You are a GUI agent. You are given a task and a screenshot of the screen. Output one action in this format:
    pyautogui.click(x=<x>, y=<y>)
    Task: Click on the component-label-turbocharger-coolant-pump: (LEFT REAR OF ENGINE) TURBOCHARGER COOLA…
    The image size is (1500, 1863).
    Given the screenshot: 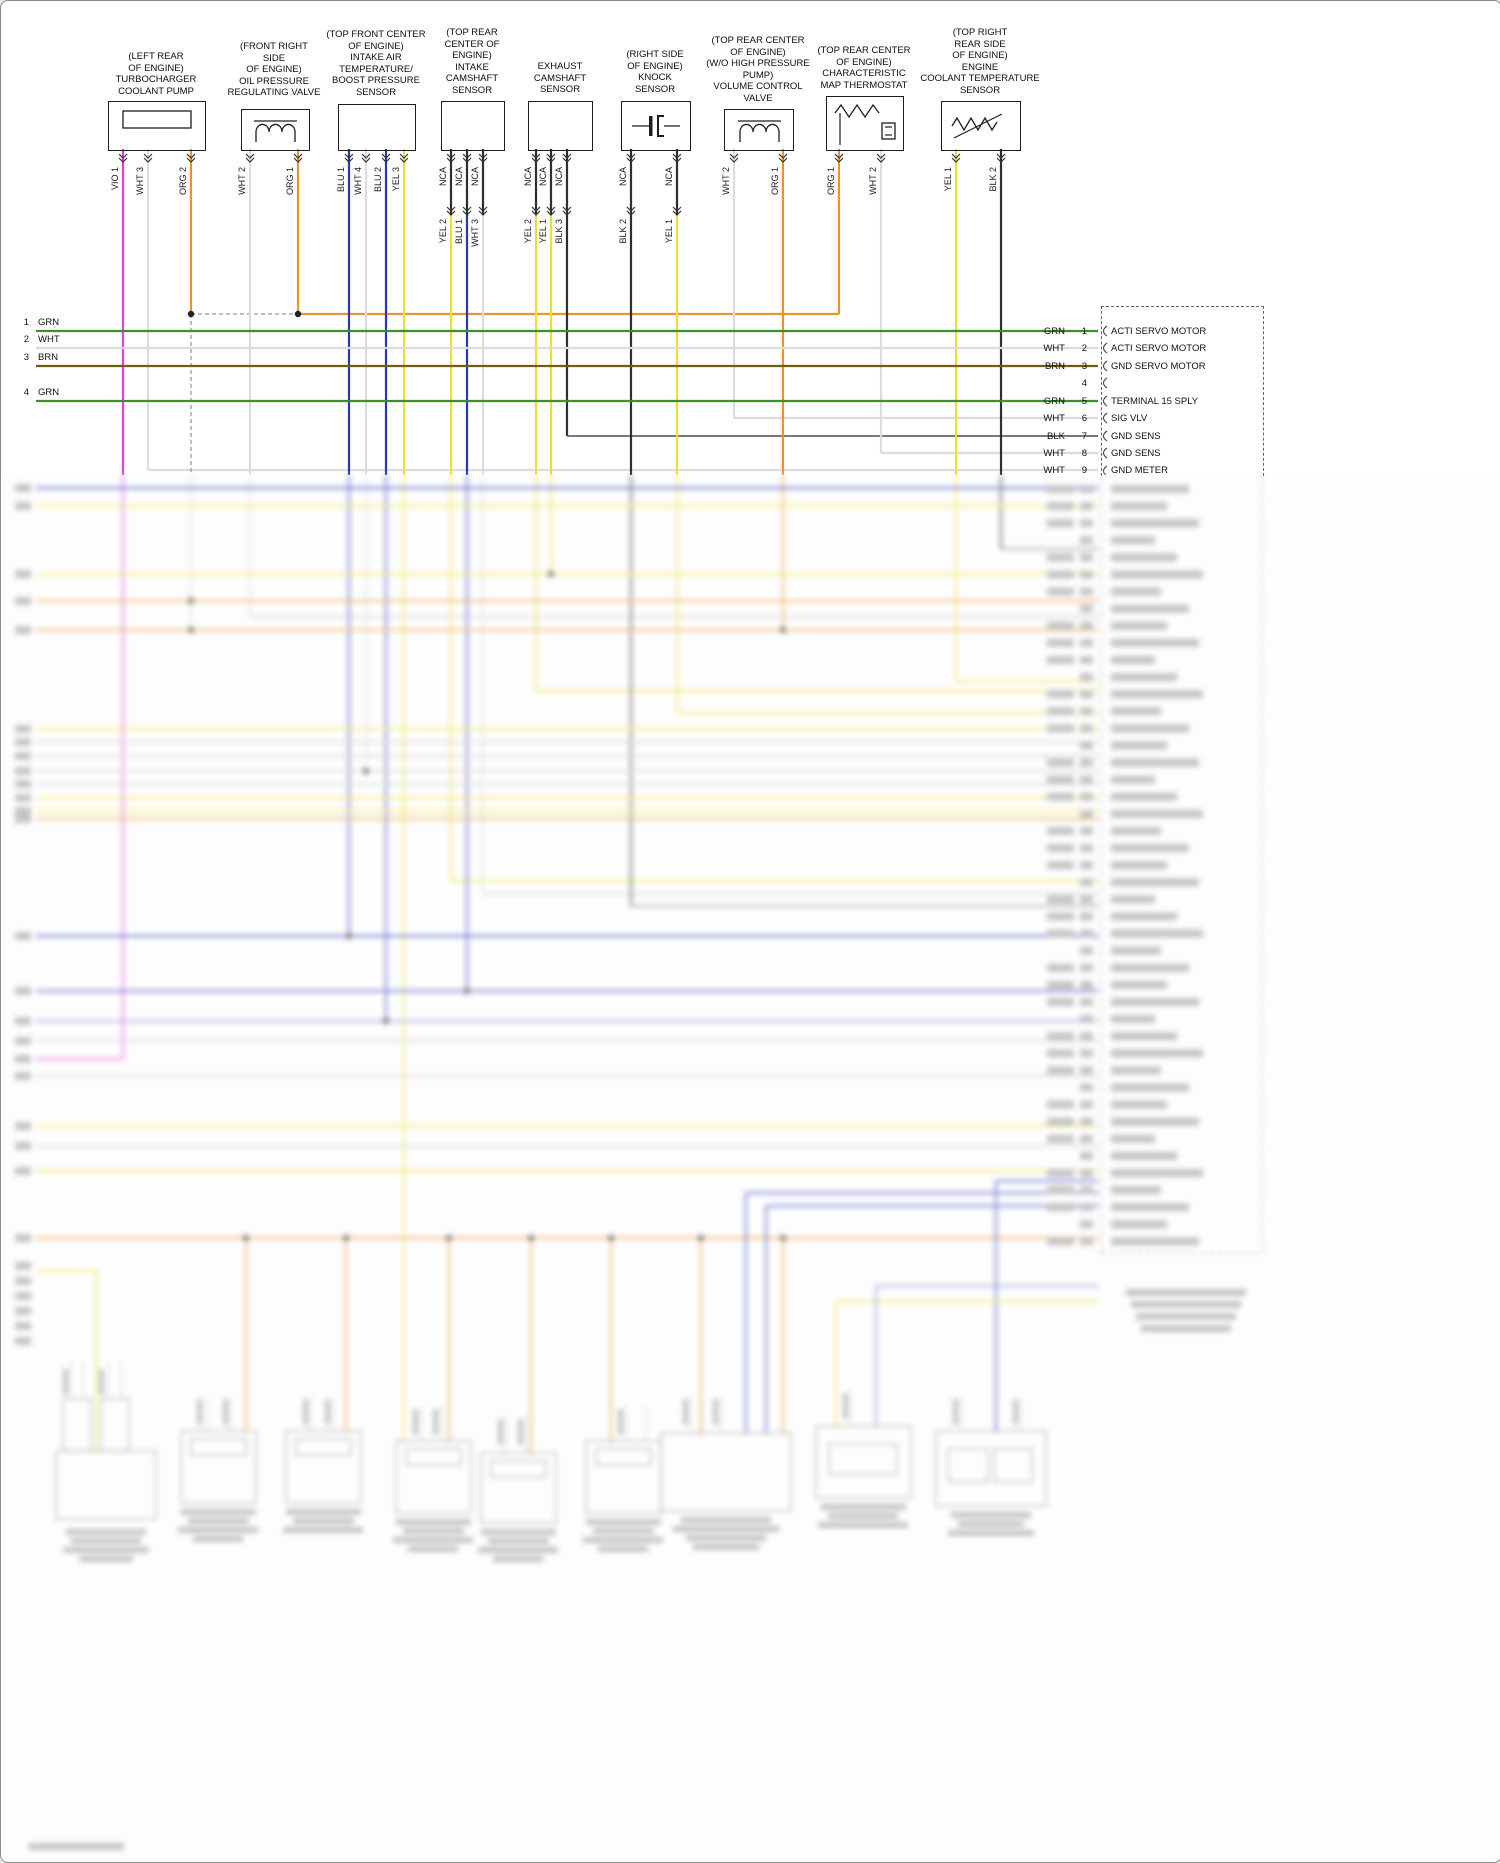 What is the action you would take?
    pyautogui.click(x=156, y=74)
    